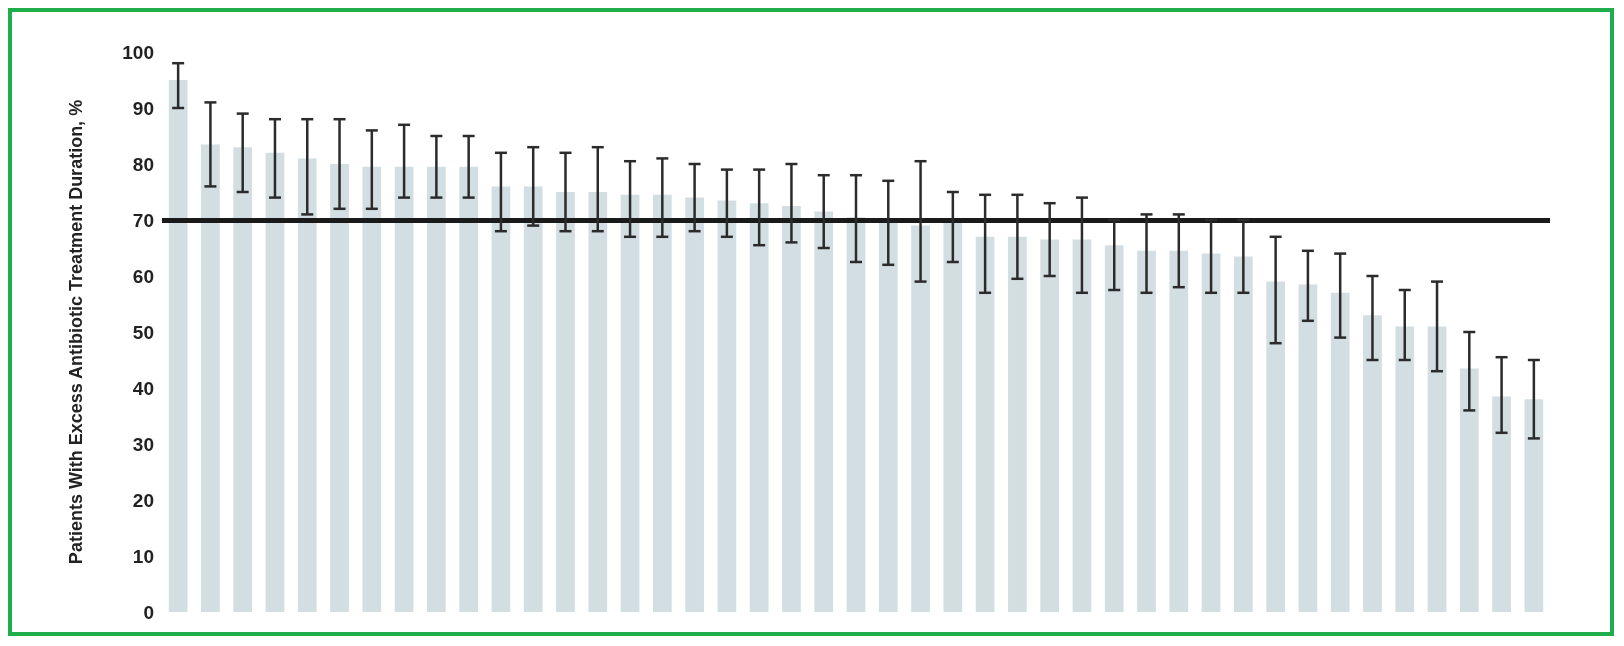 The height and width of the screenshot is (646, 1624). Describe the element at coordinates (143, 108) in the screenshot. I see `y-tick-label: 90` at that location.